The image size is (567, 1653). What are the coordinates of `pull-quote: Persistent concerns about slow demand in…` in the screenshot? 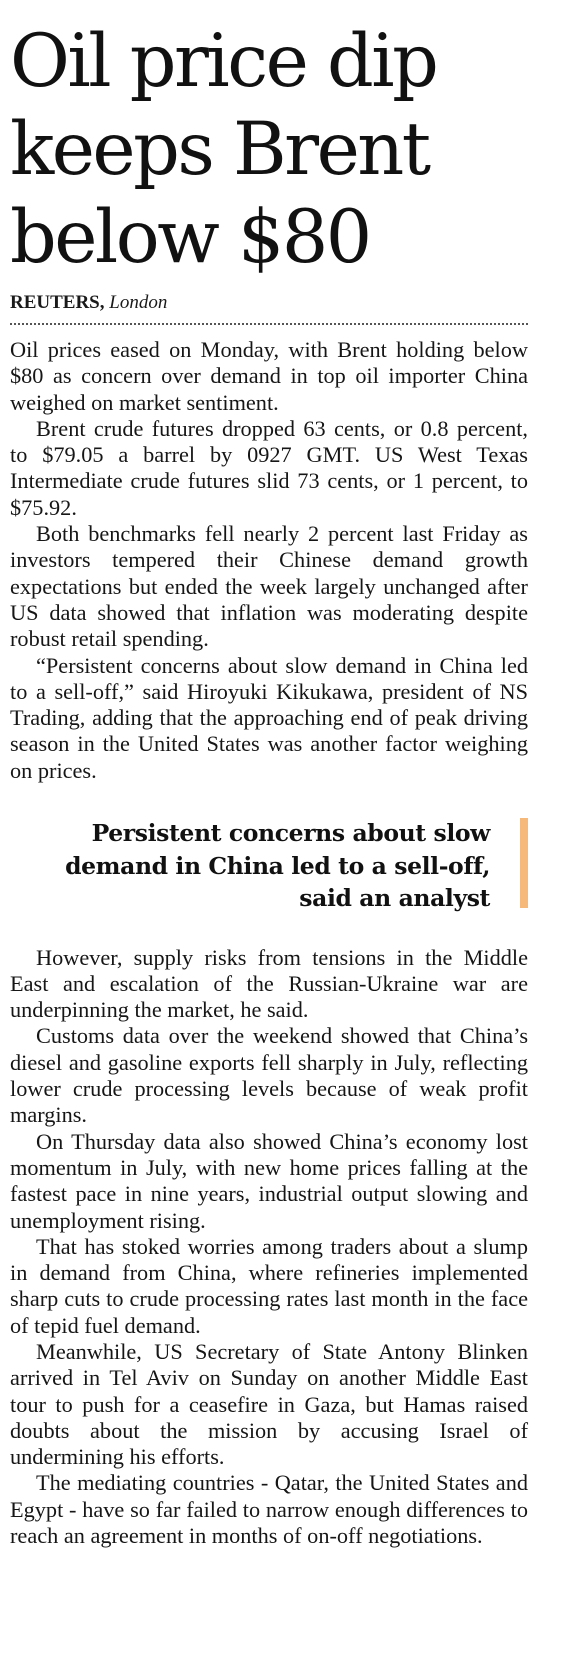 It's located at (269, 866).